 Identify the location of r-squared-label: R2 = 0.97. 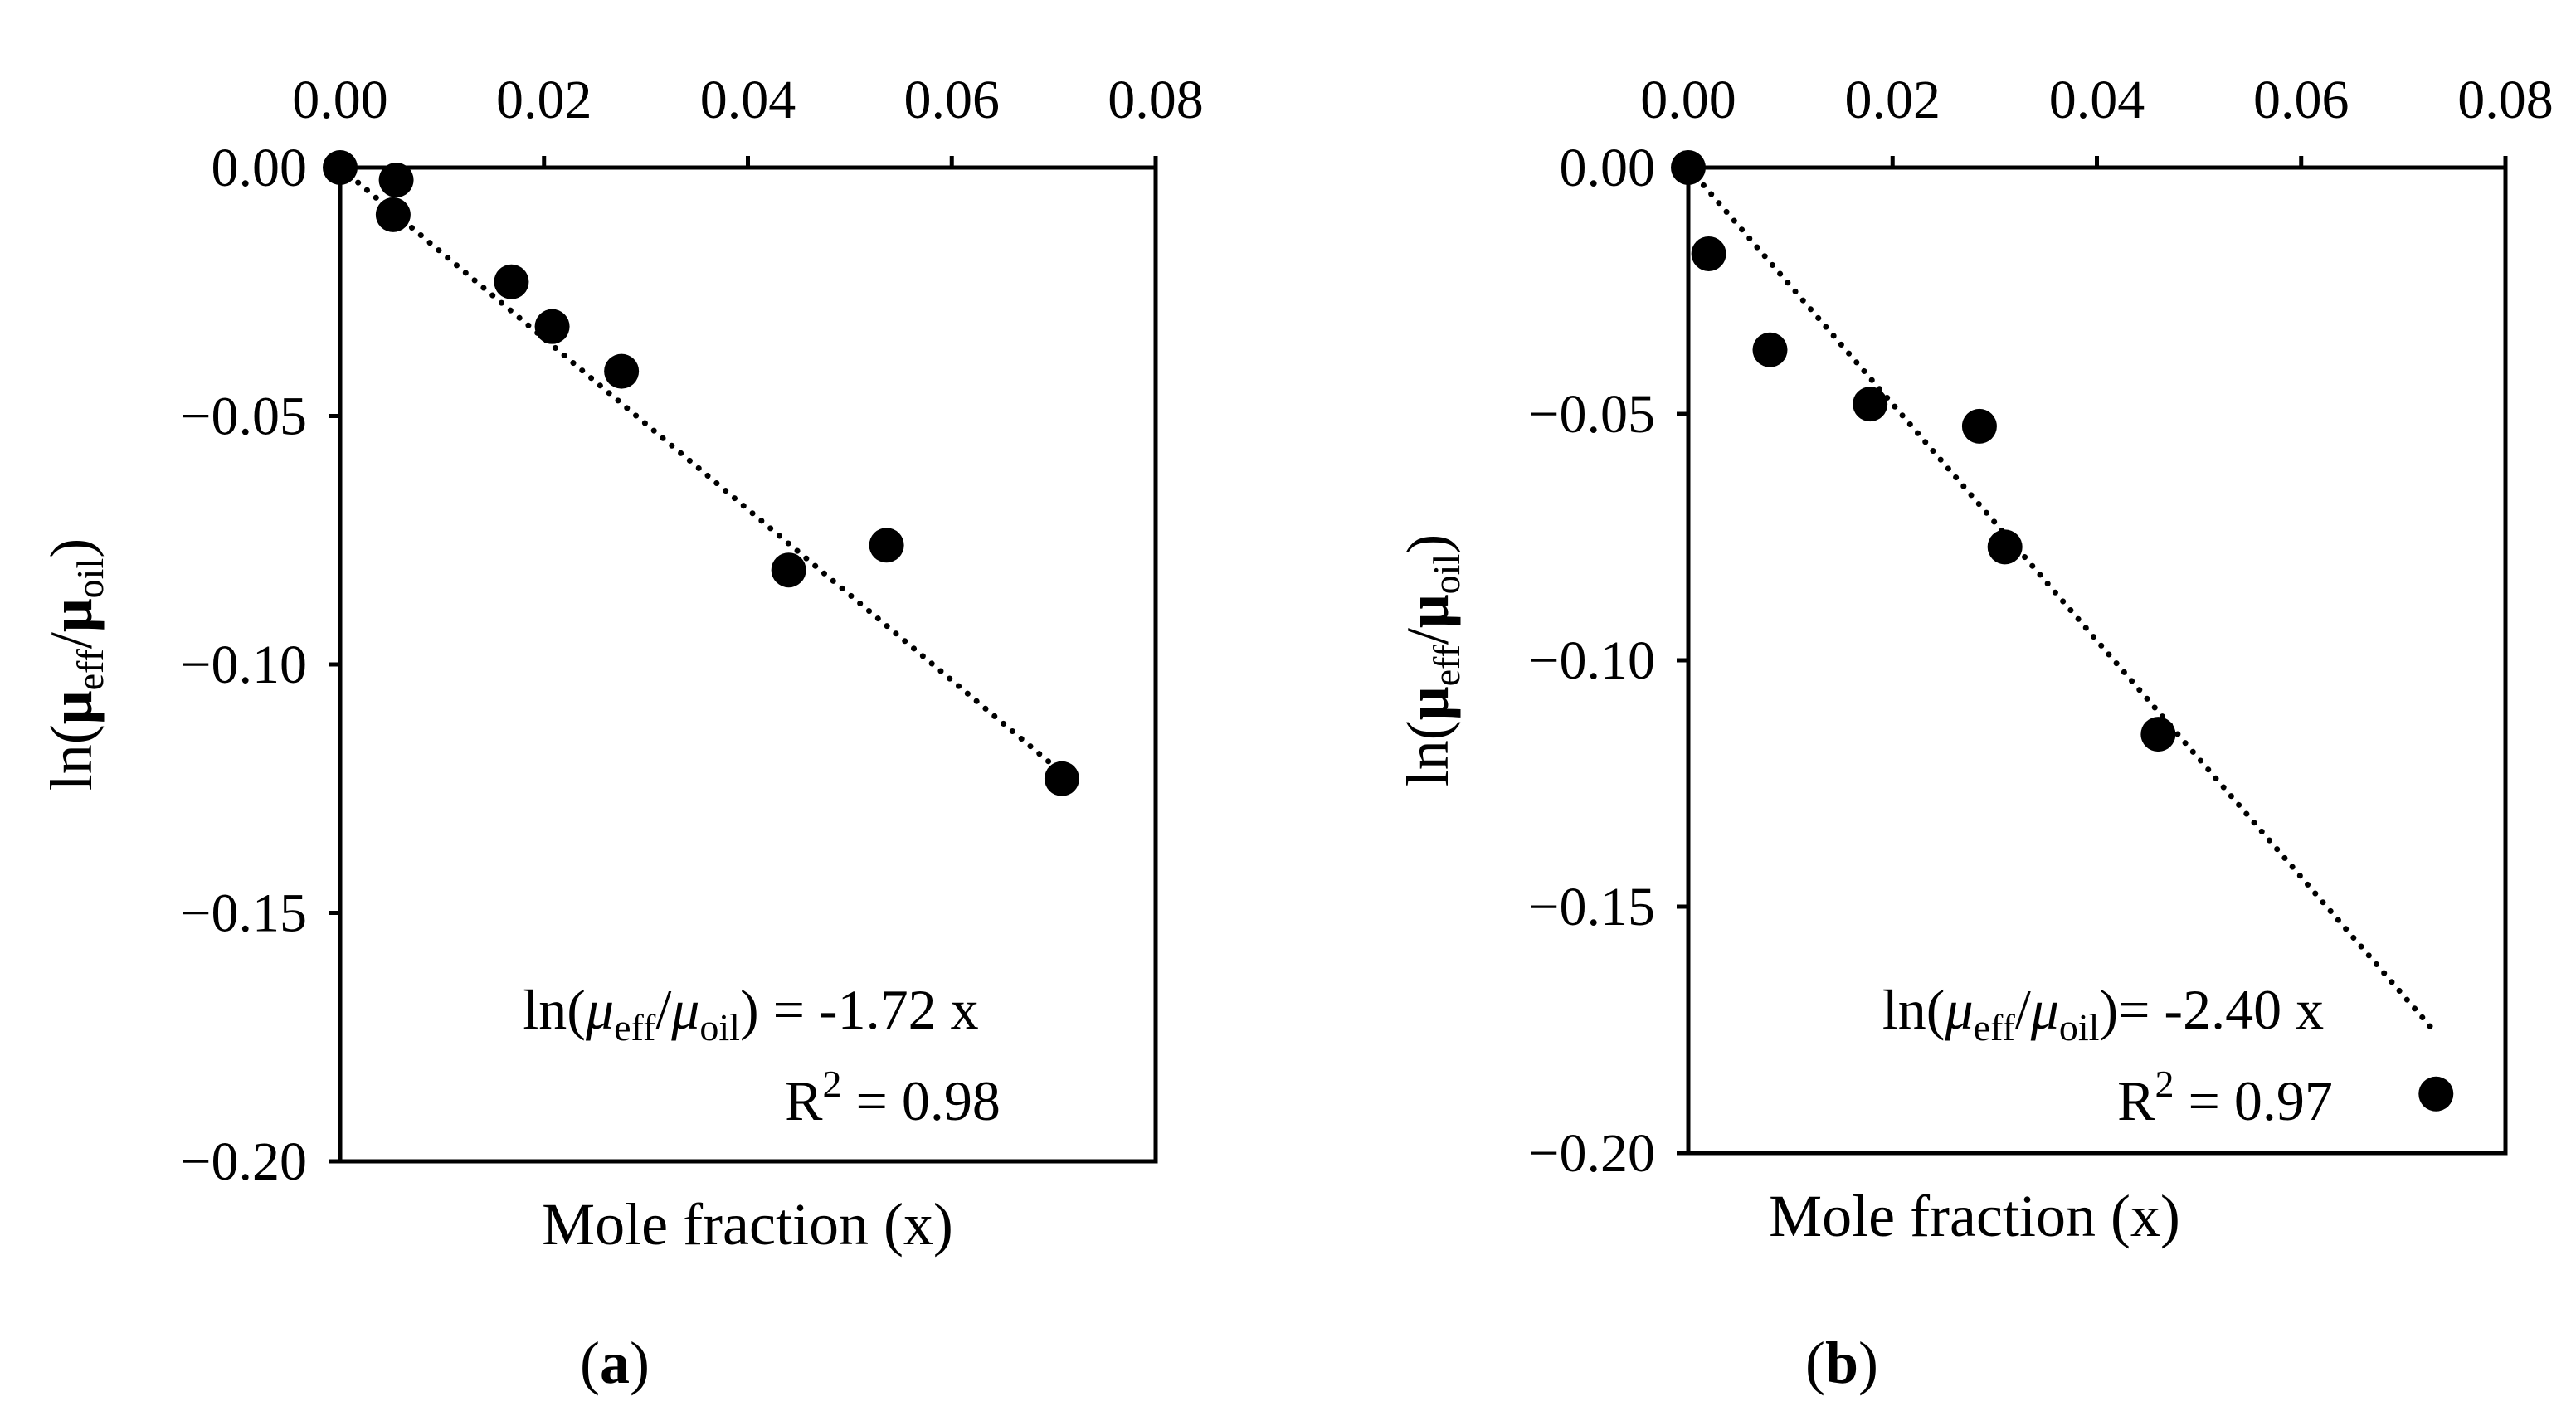
(2225, 1097).